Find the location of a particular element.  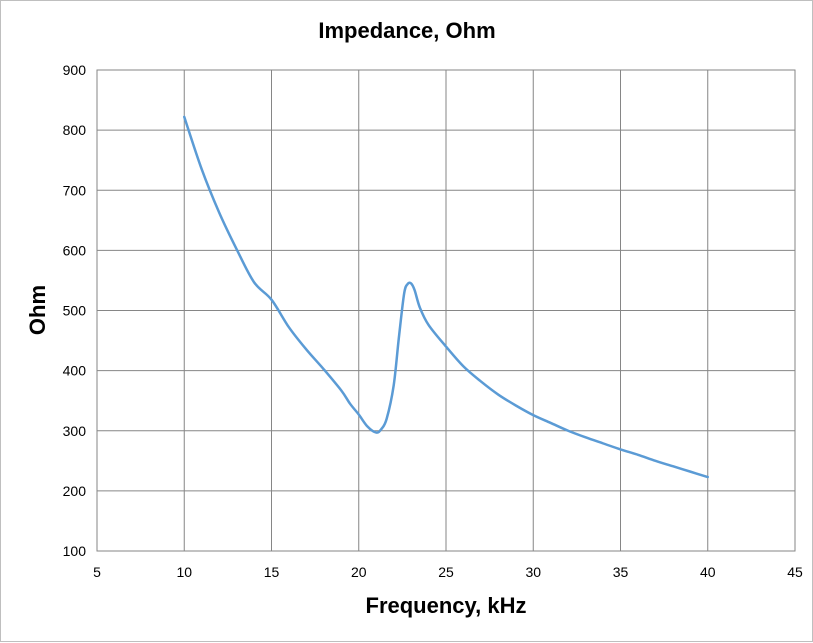

x-tick-label: 5 is located at coordinates (97, 572).